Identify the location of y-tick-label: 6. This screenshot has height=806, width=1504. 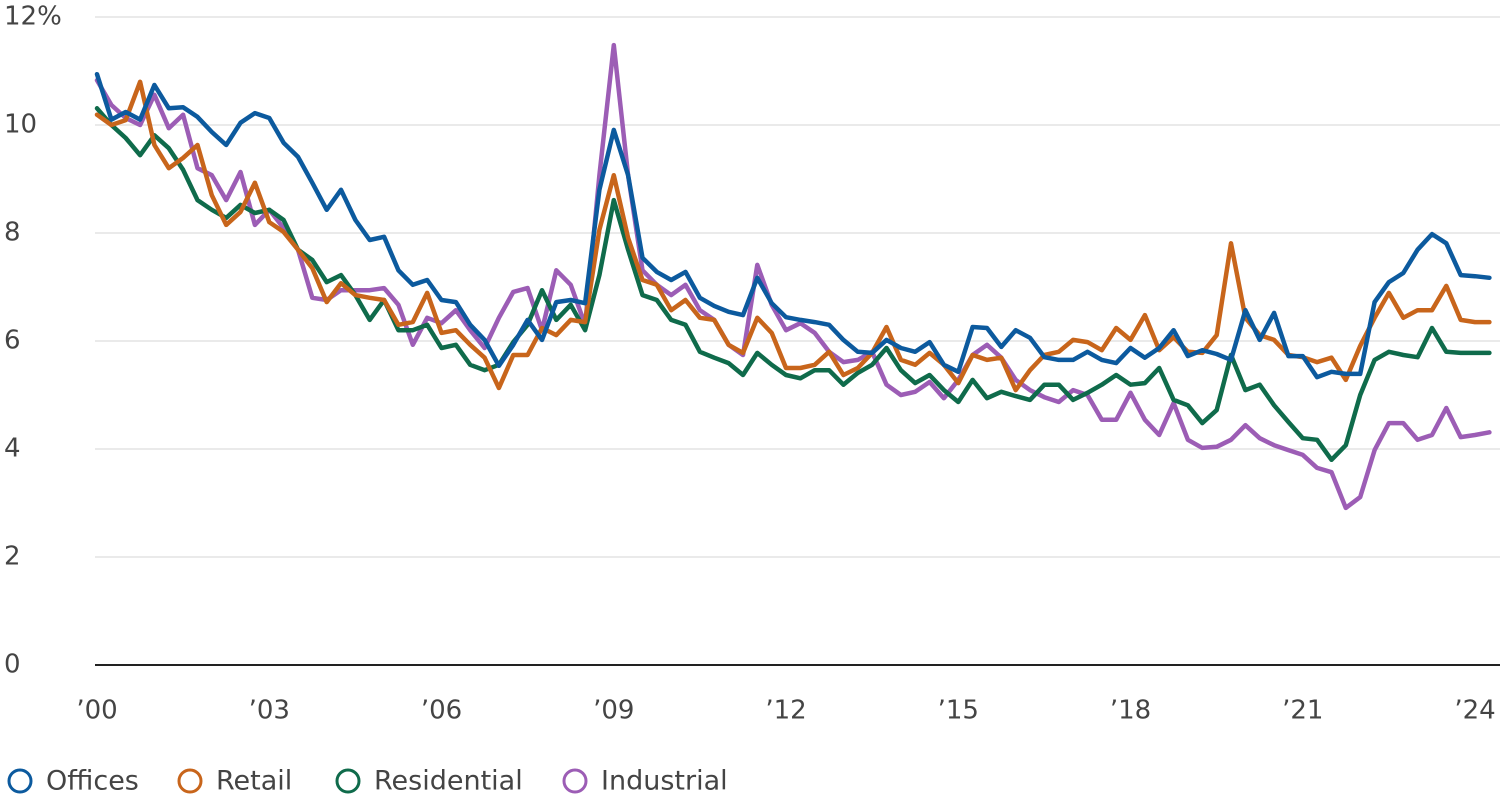
(12, 341).